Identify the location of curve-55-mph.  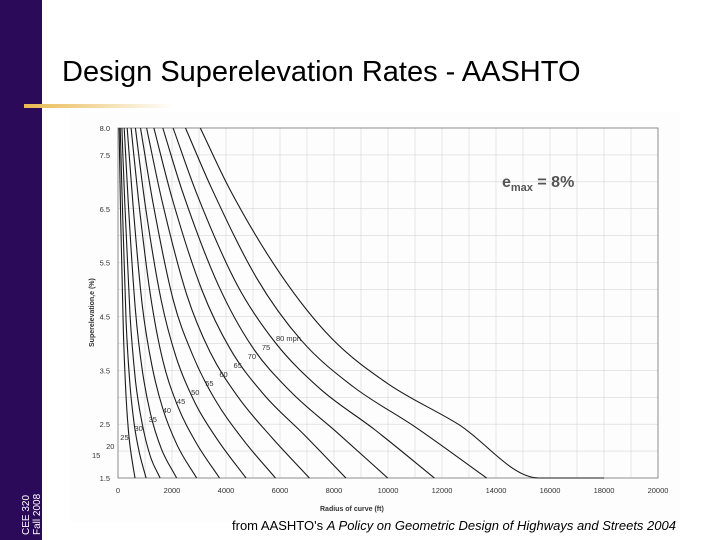
(228, 303).